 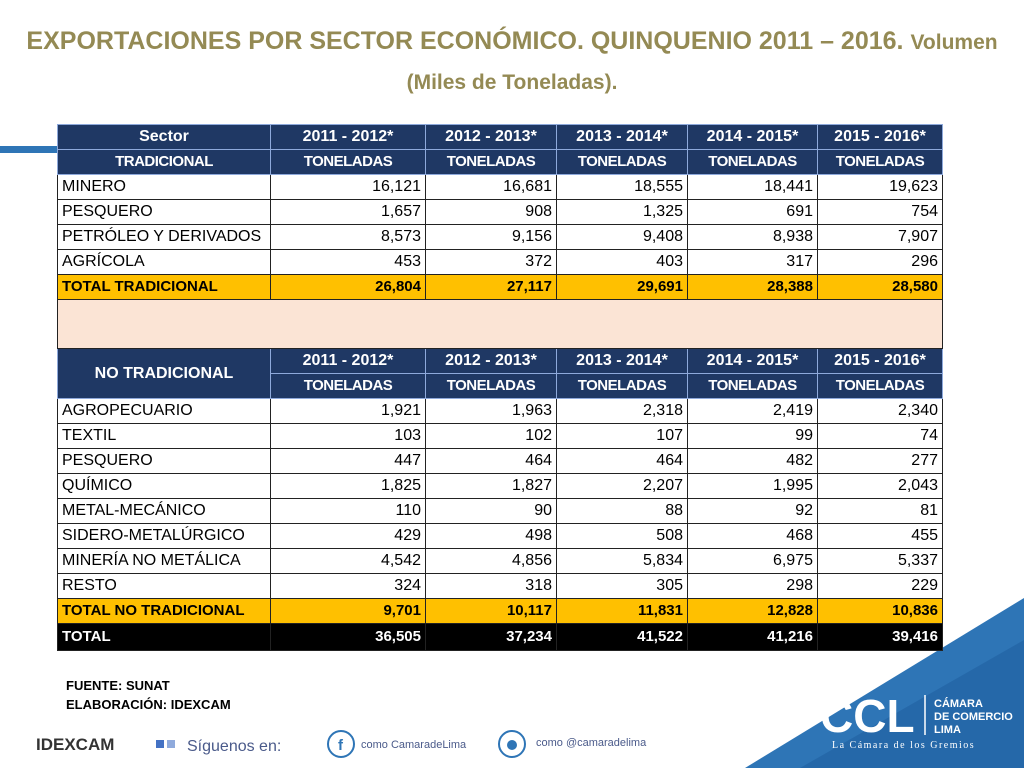 I want to click on cell: 2013 - 2014*, so click(x=622, y=361).